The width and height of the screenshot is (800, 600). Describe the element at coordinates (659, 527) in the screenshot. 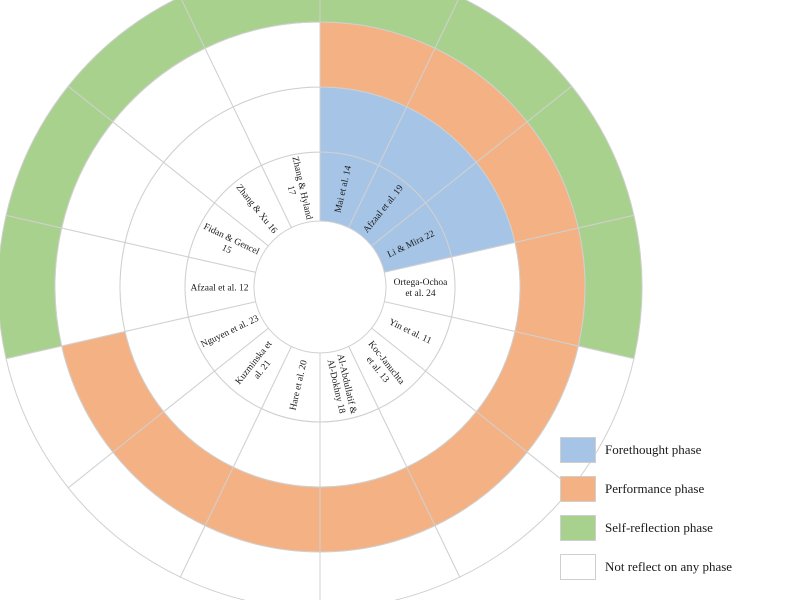

I see `legend-label-self-reflection: Self-reflection phase` at that location.